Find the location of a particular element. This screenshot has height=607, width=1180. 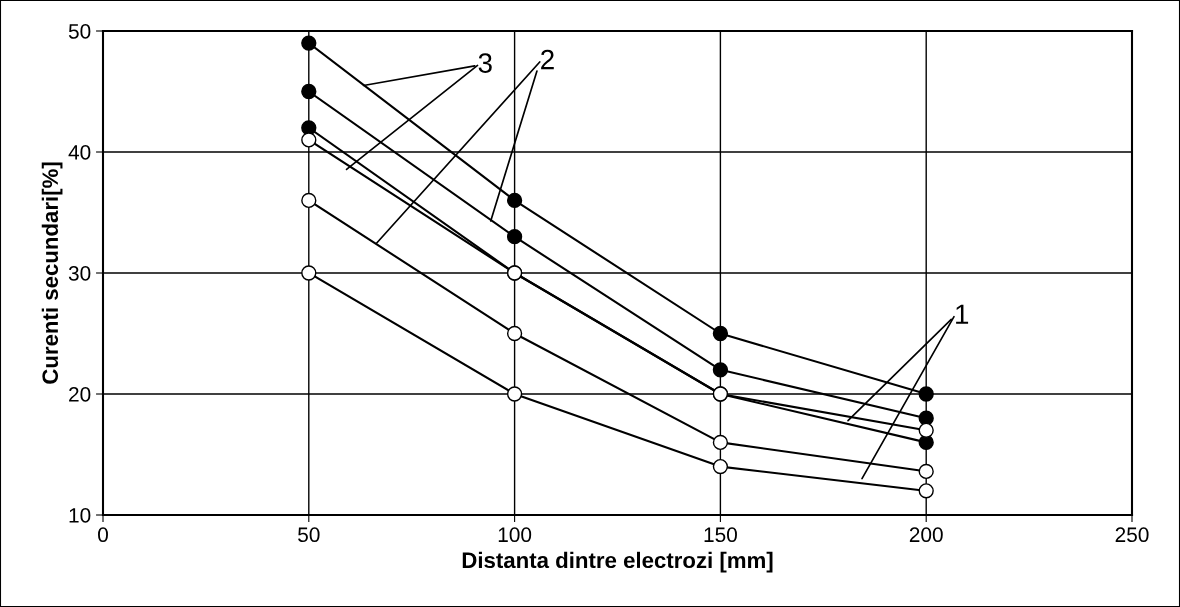

y-tick-label: 50 is located at coordinates (79, 31).